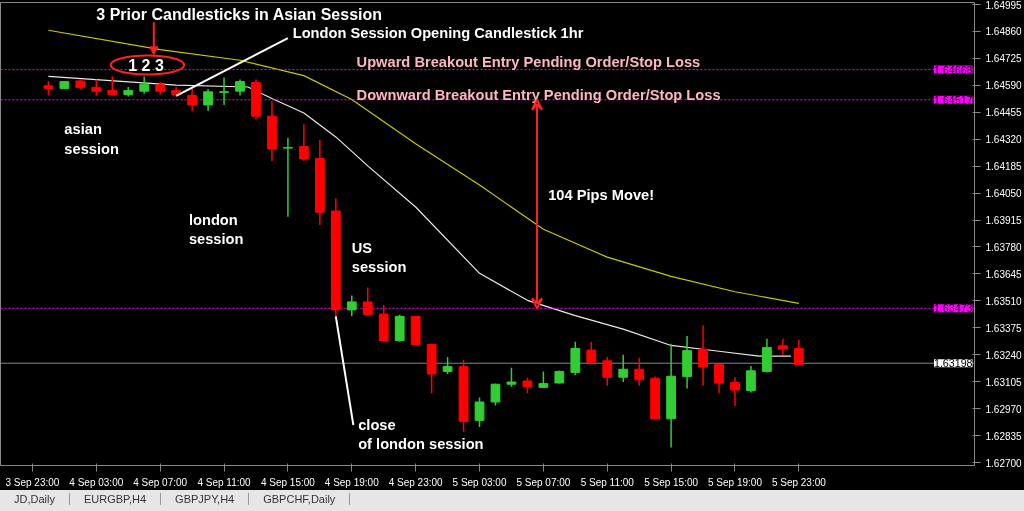 Image resolution: width=1024 pixels, height=511 pixels. What do you see at coordinates (1004, 382) in the screenshot?
I see `y-tick-label: 1.63105` at bounding box center [1004, 382].